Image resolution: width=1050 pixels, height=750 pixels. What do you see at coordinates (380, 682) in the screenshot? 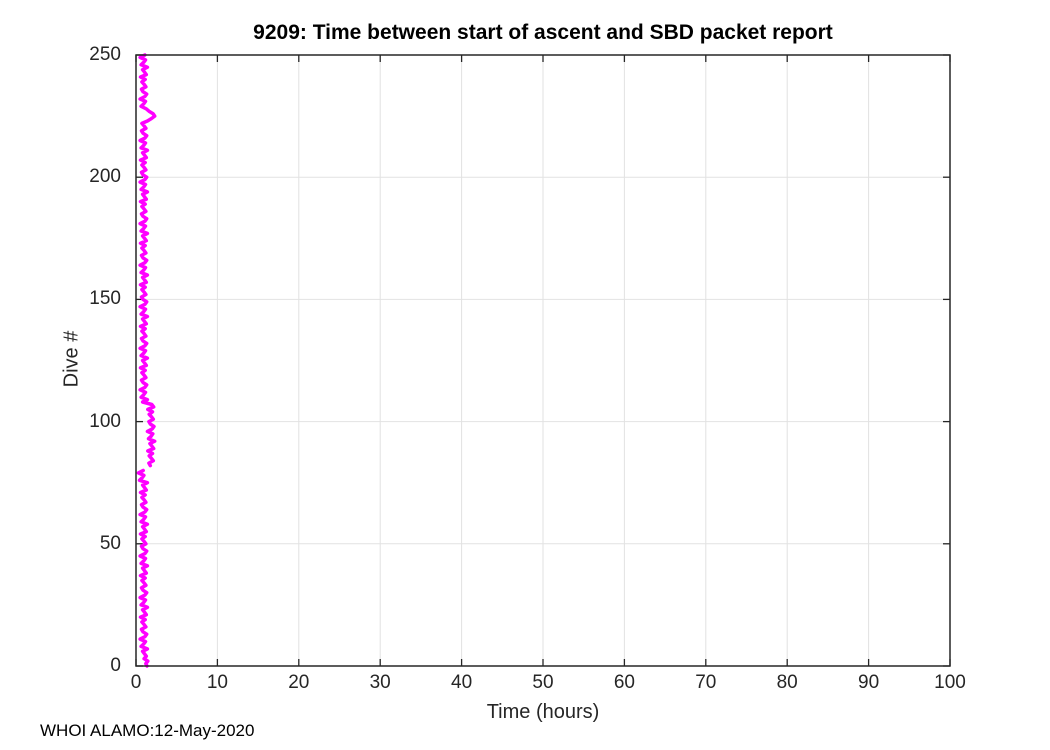
I see `x-tick-label: 30` at bounding box center [380, 682].